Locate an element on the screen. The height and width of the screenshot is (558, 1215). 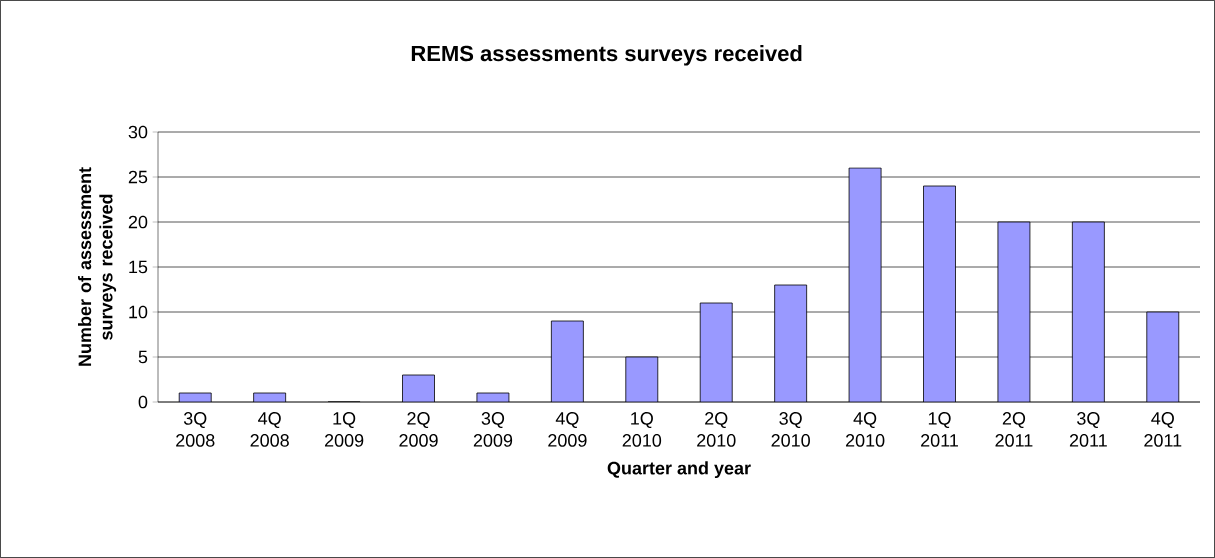
x-tick-label: 2Q 2009 is located at coordinates (418, 429).